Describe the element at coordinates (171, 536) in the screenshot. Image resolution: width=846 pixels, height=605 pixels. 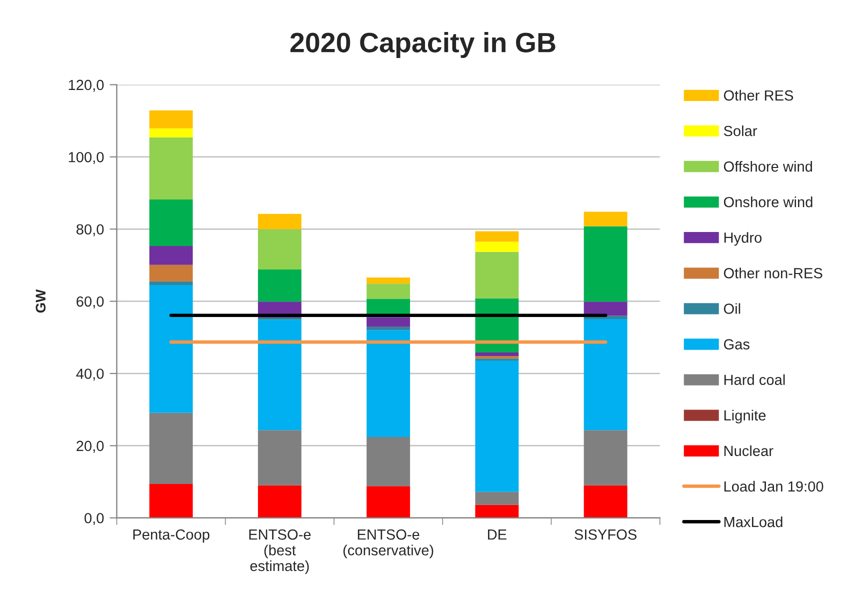
I see `x-tick-label: Penta-Coop` at that location.